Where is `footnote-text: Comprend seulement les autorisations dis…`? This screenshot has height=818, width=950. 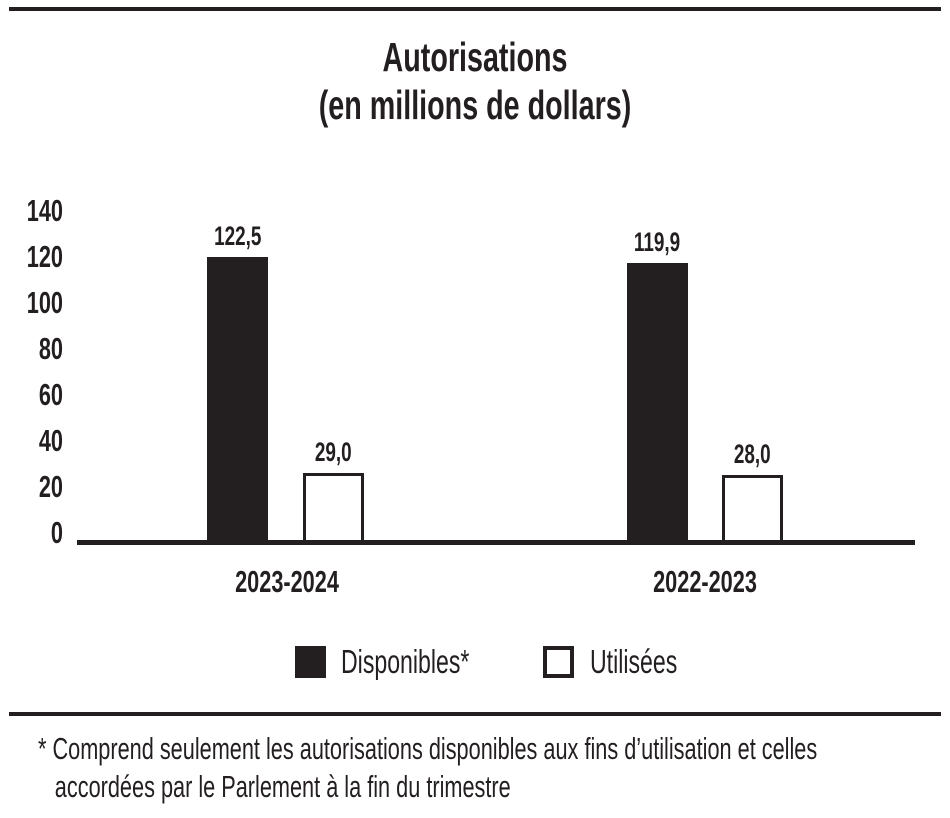
footnote-text: Comprend seulement les autorisations dis… is located at coordinates (435, 748).